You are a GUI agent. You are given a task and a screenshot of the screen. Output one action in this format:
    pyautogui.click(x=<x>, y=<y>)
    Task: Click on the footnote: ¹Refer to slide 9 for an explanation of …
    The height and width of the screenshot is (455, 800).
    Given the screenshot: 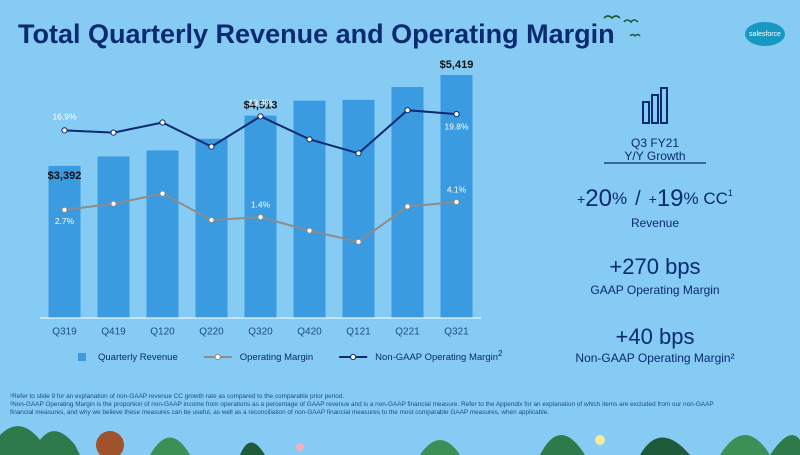 What is the action you would take?
    pyautogui.click(x=177, y=396)
    